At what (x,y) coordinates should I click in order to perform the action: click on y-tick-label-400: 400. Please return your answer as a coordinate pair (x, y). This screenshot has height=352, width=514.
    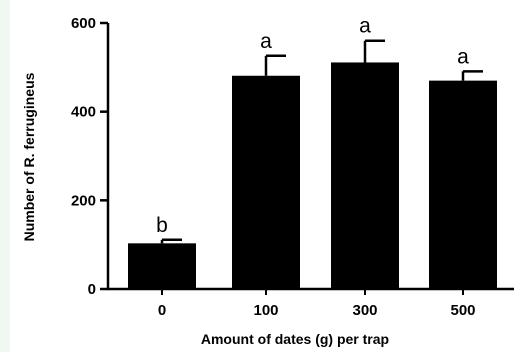
    Looking at the image, I should click on (83, 112).